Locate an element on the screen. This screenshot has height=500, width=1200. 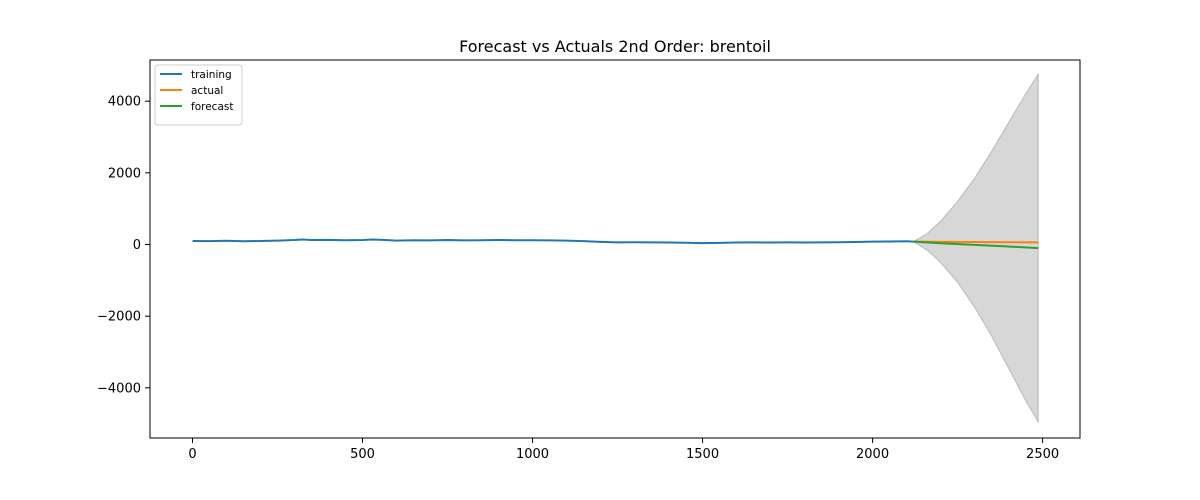
x-tick-label: 2500 is located at coordinates (1042, 454).